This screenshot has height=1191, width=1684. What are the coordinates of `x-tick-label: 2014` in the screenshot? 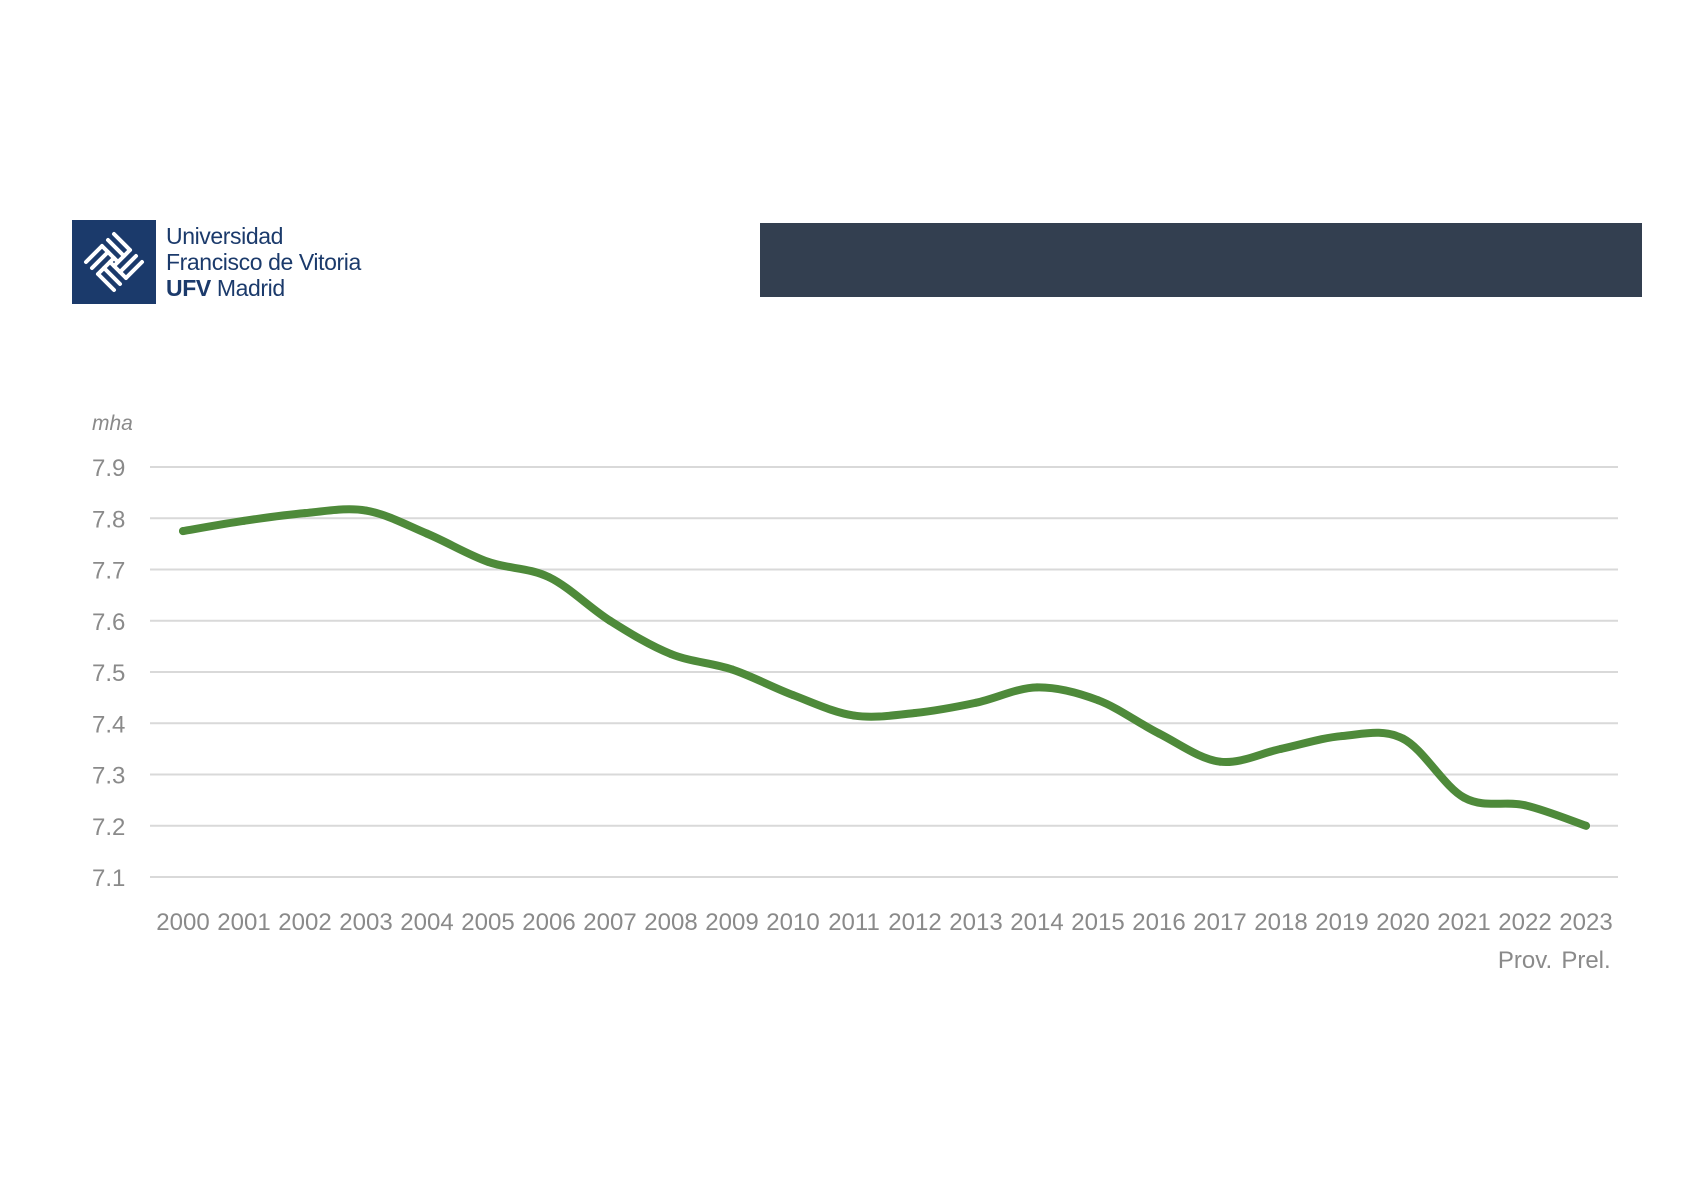 It's located at (1036, 922).